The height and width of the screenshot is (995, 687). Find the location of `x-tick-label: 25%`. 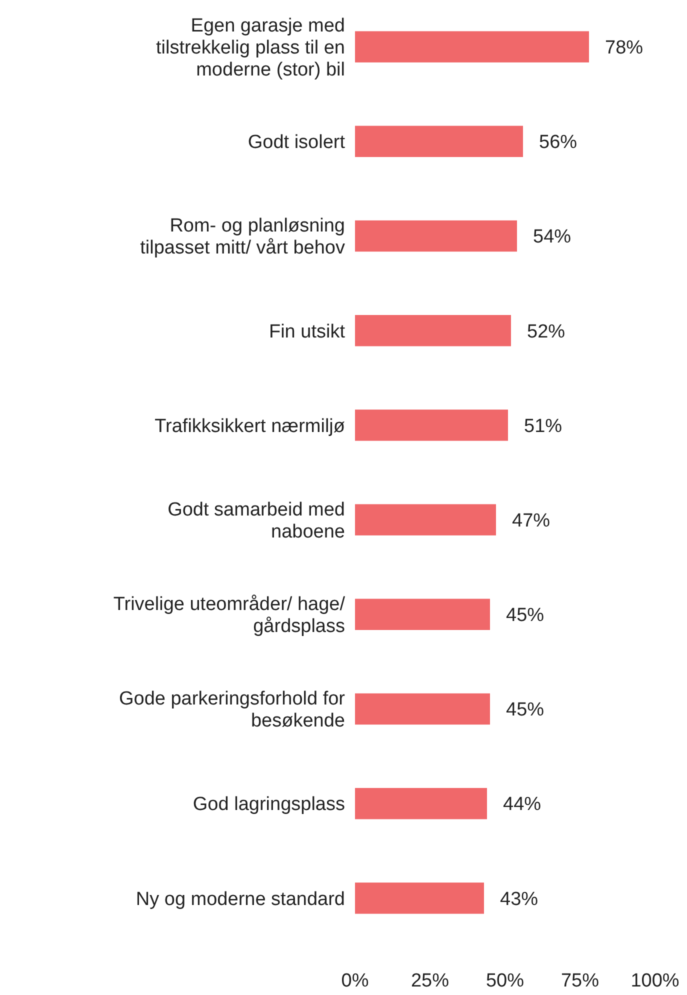

x-tick-label: 25% is located at coordinates (430, 981).